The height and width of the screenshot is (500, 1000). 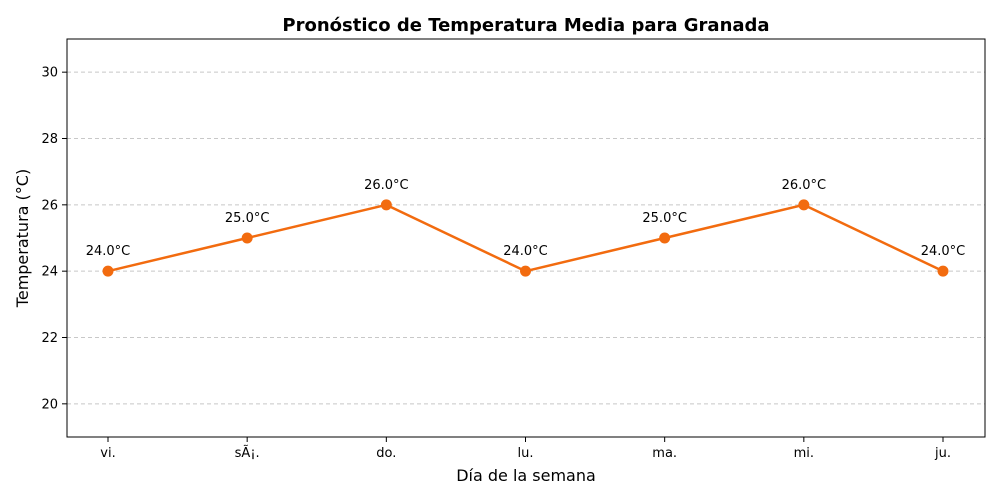 What do you see at coordinates (107, 453) in the screenshot?
I see `x-tick-label: vi.` at bounding box center [107, 453].